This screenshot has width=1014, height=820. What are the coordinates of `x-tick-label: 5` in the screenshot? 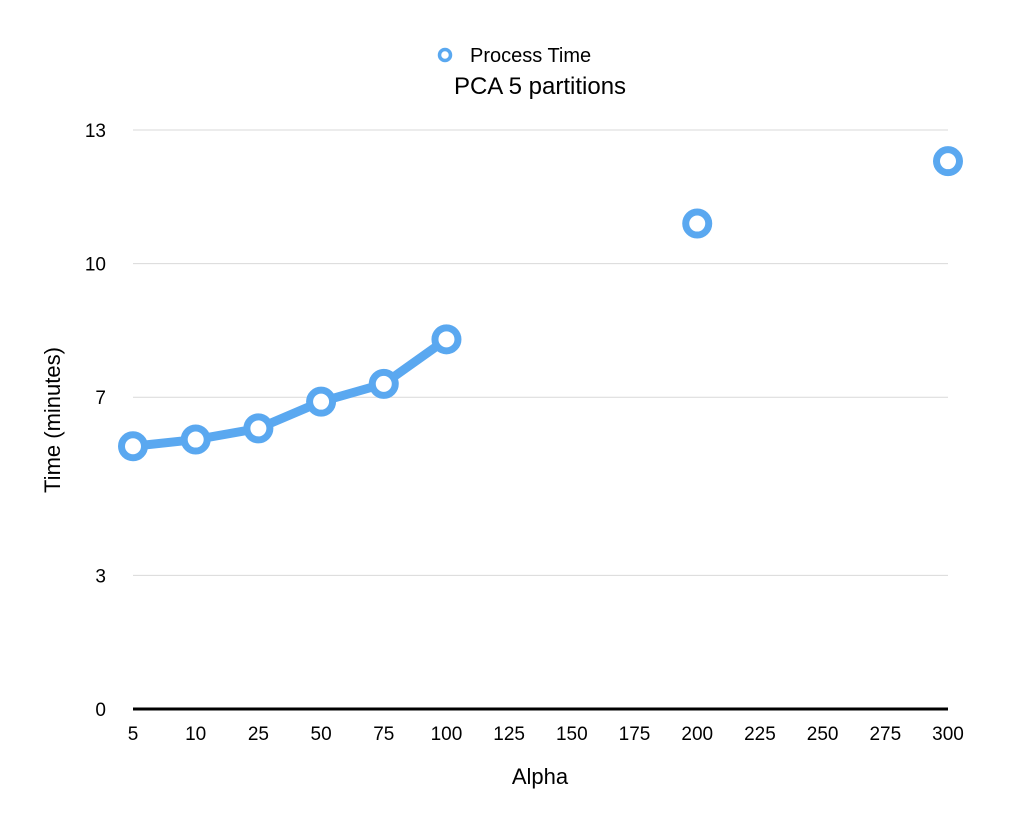 It's located at (133, 734).